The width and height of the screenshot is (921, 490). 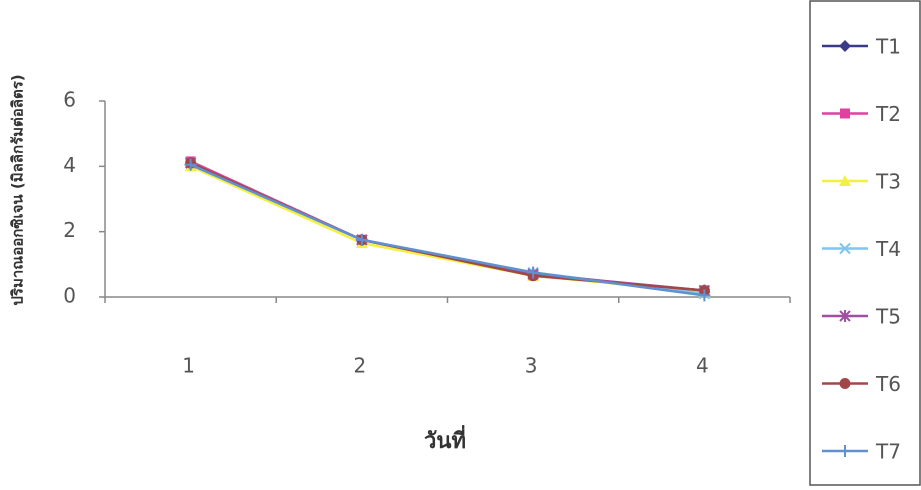 I want to click on y-tick-label: 2, so click(x=69, y=230).